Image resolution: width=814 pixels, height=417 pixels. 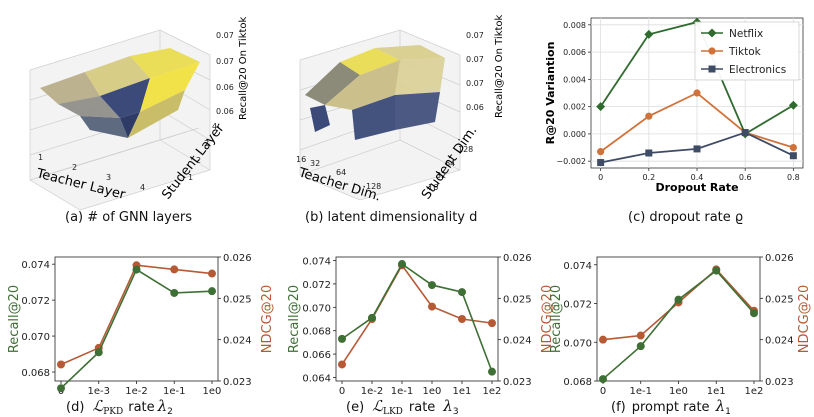 I want to click on right-tick-label: 0.023, so click(x=237, y=382).